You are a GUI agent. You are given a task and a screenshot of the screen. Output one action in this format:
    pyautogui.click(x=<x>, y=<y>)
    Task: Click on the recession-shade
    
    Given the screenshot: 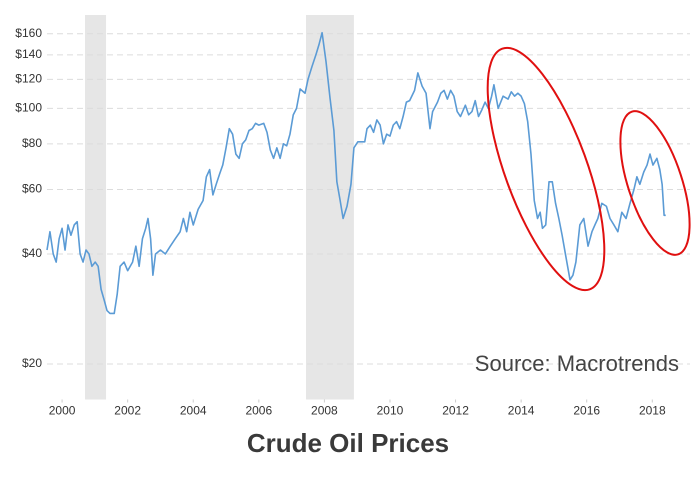 What is the action you would take?
    pyautogui.click(x=96, y=207)
    